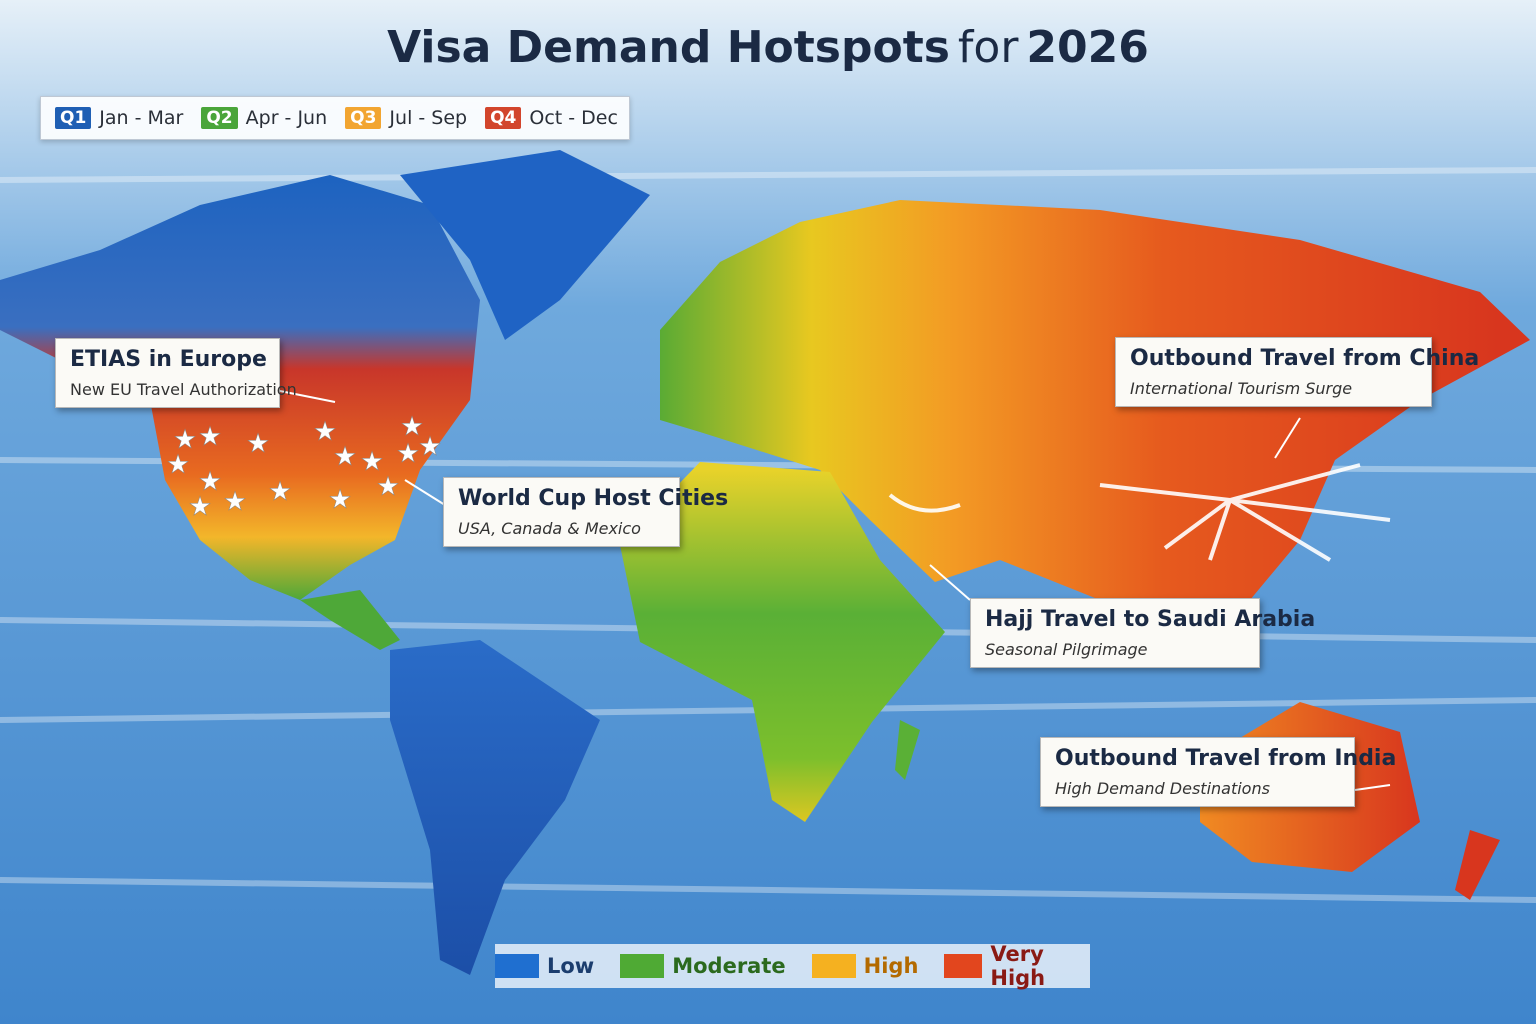  I want to click on legend-item: Moderate, so click(703, 966).